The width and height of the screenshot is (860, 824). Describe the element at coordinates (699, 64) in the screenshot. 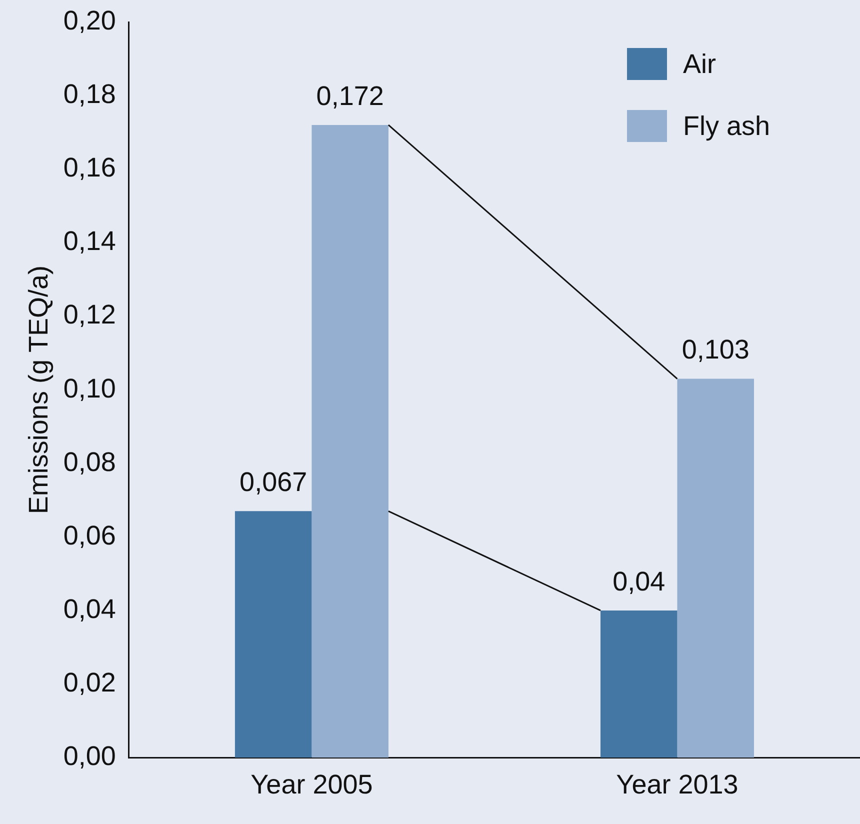

I see `legend-label: Air` at that location.